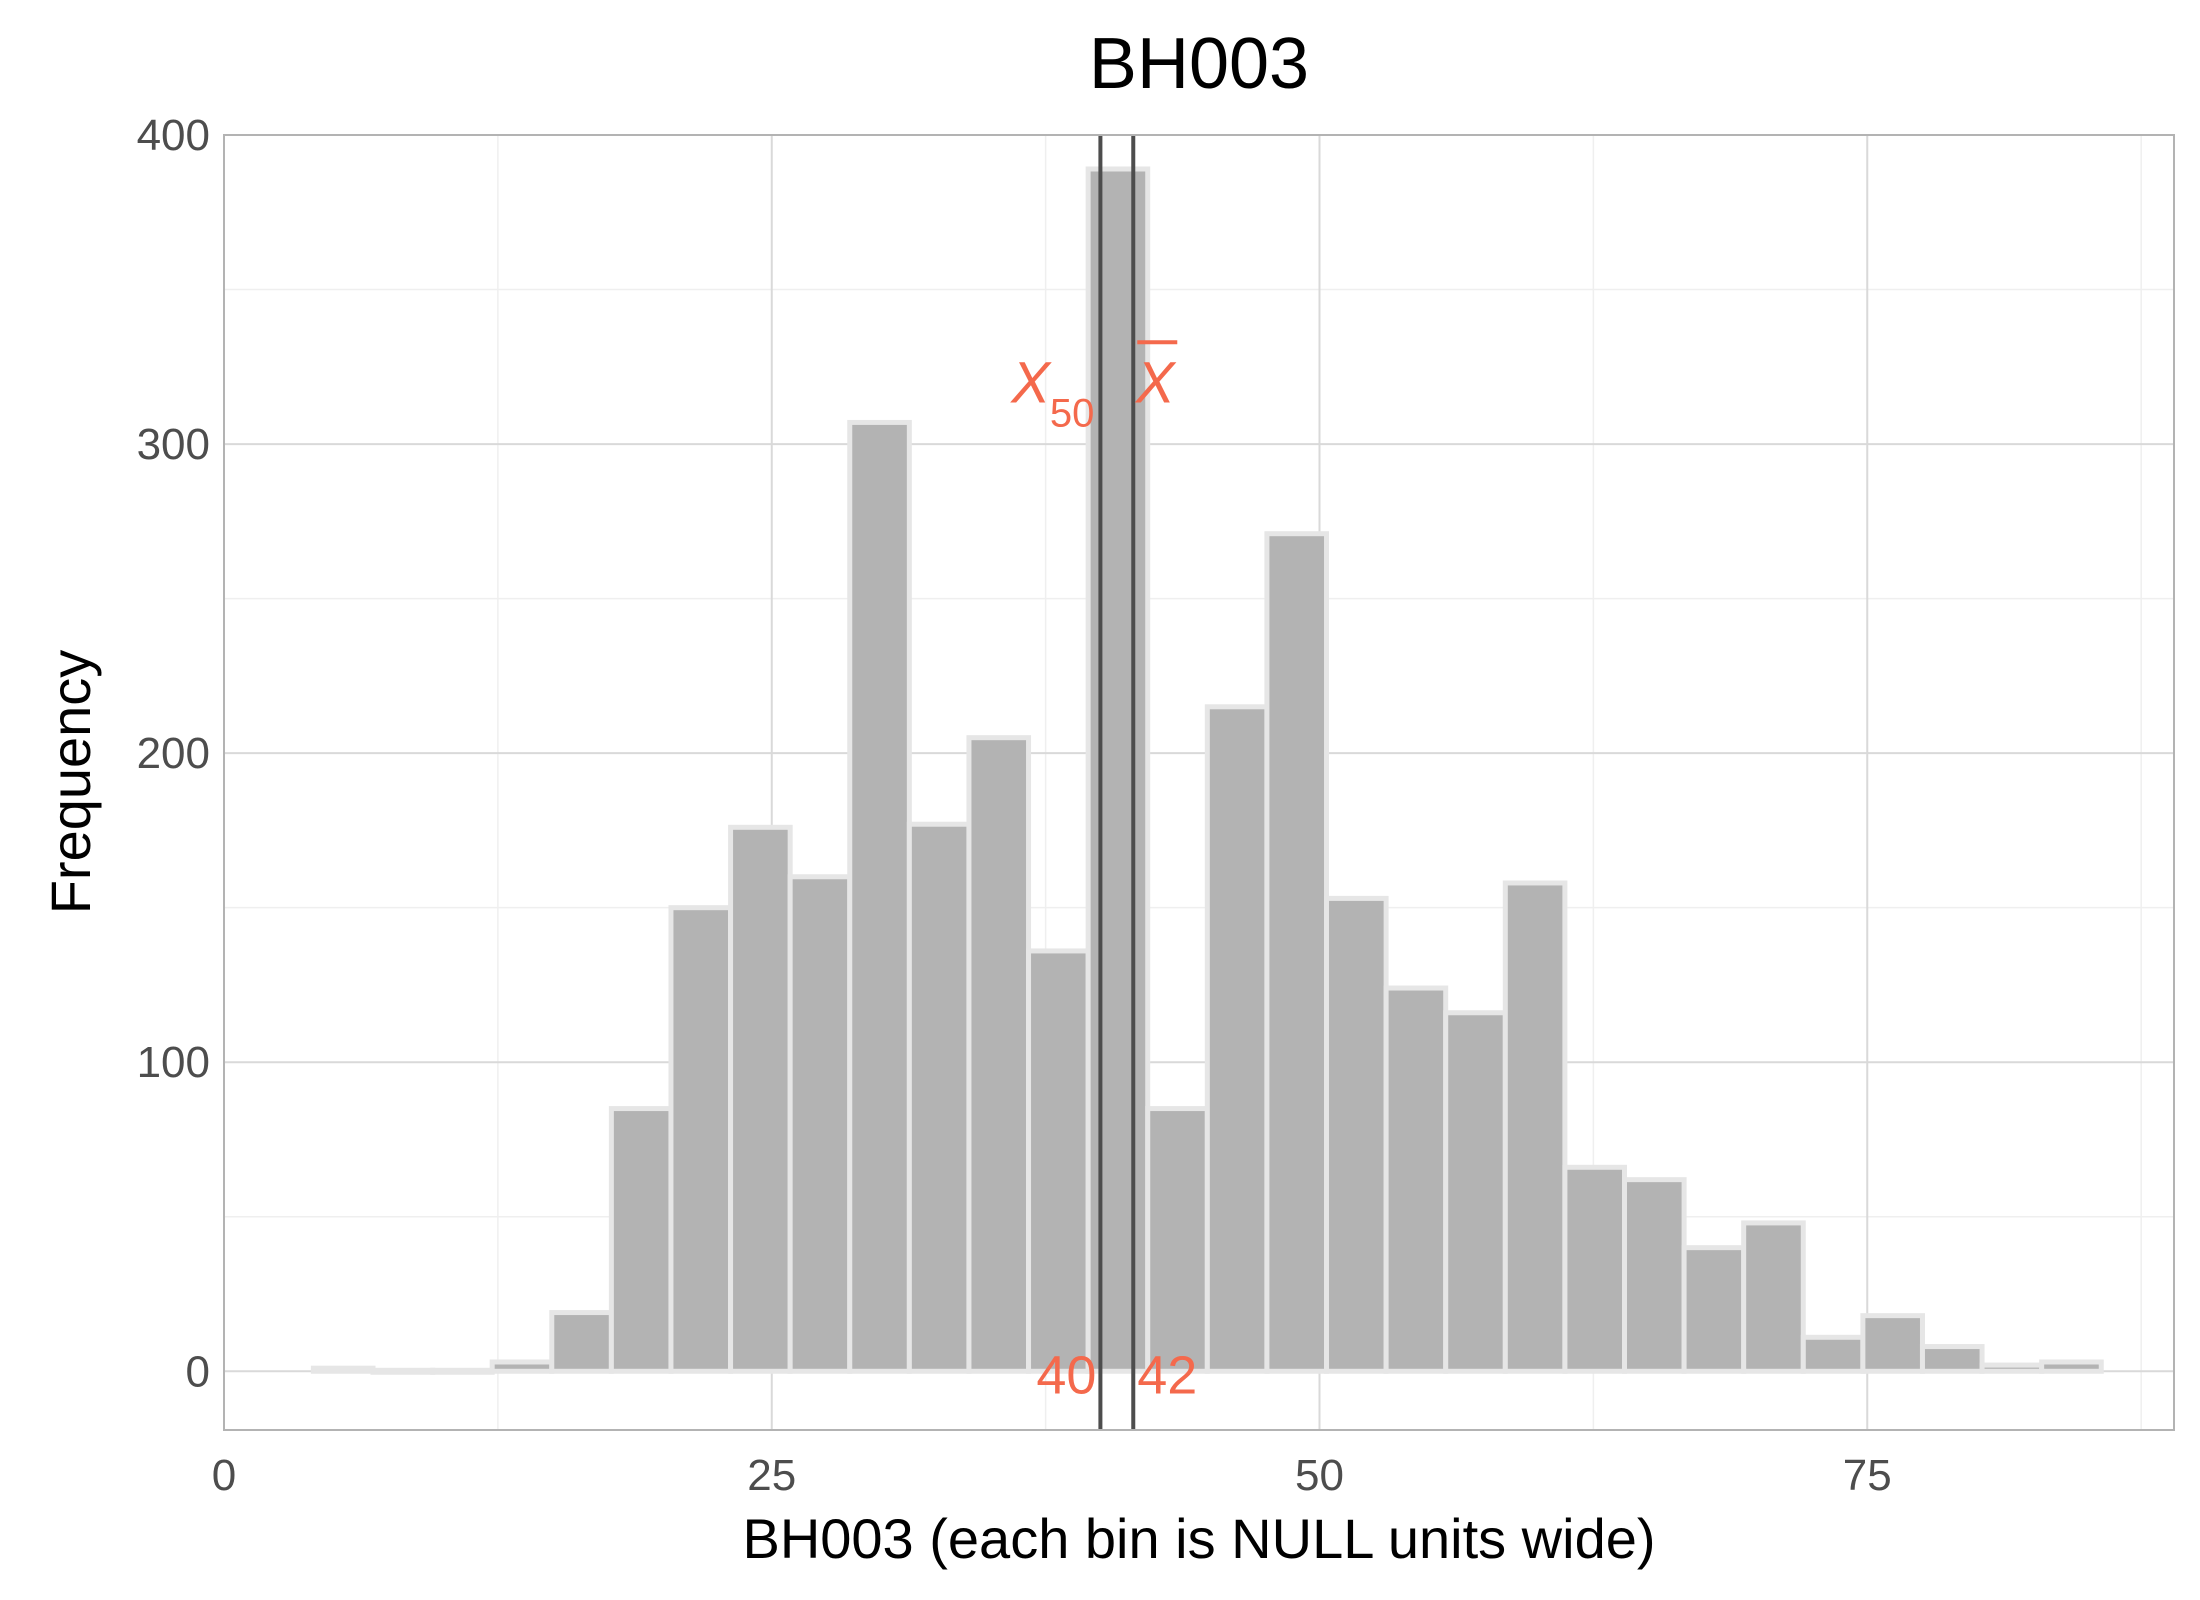  Describe the element at coordinates (173, 135) in the screenshot. I see `y-tick-label: 400` at that location.